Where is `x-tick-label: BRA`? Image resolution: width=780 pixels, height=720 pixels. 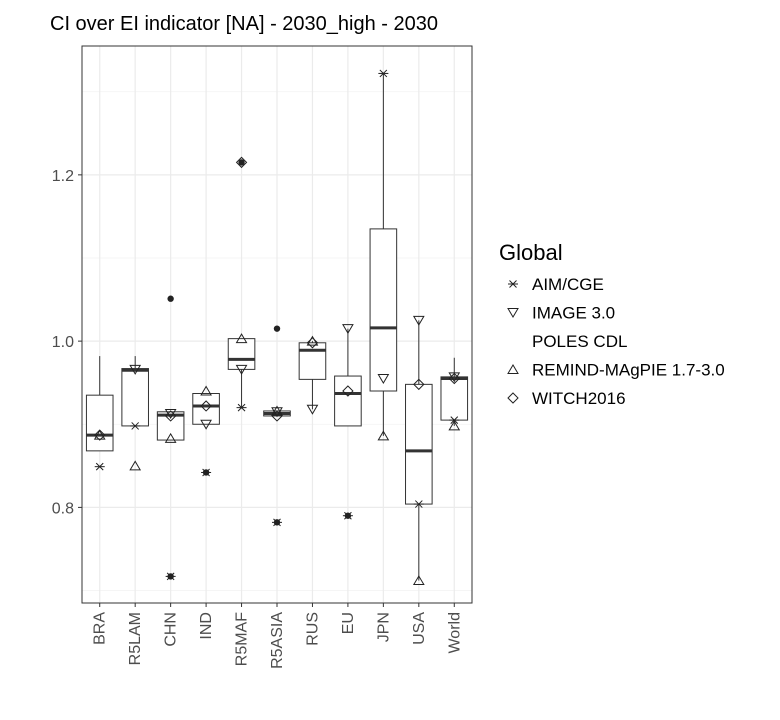
x-tick-label: BRA is located at coordinates (100, 628).